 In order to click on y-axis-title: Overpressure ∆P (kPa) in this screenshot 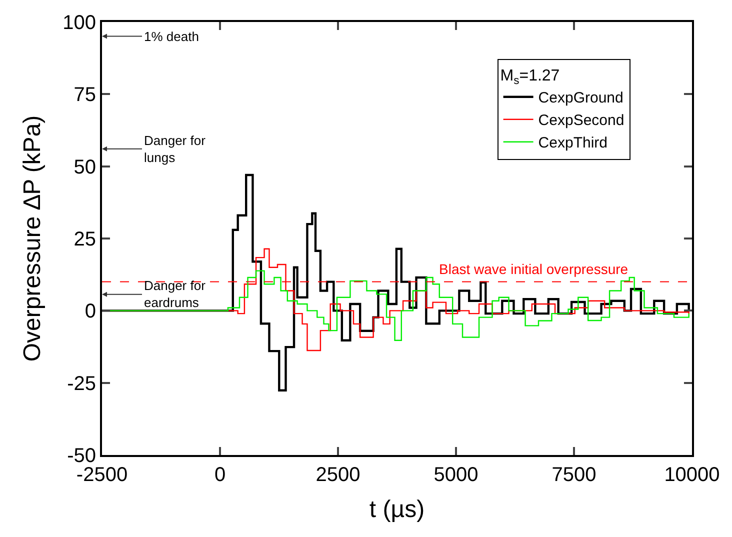, I will do `click(32, 238)`.